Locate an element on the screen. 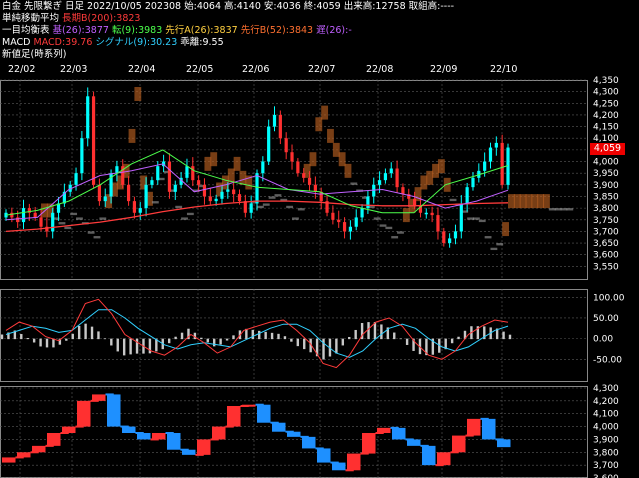 Image resolution: width=639 pixels, height=478 pixels. price-axis-tick: 3,650 is located at coordinates (606, 244).